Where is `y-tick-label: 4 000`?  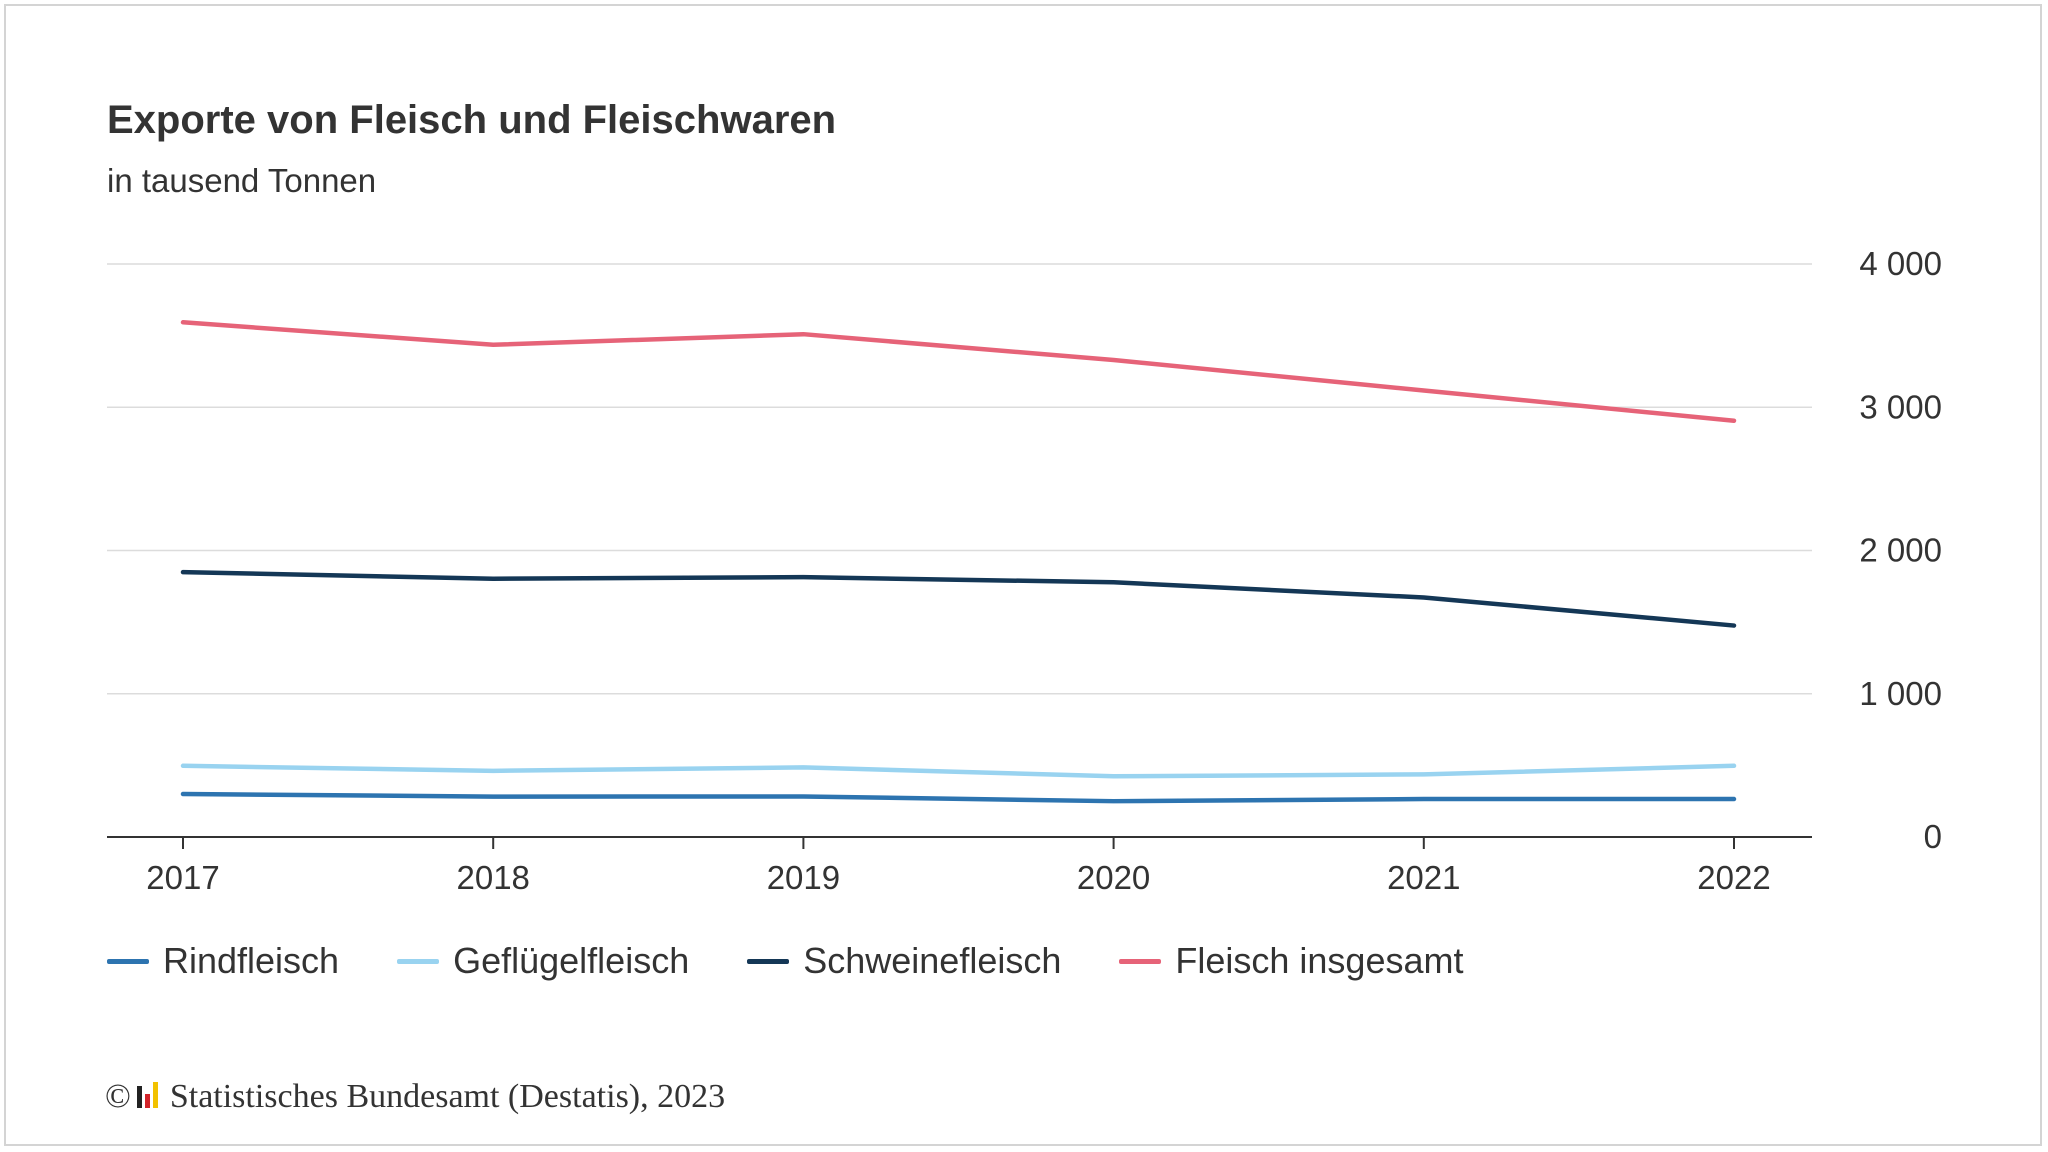 y-tick-label: 4 000 is located at coordinates (1900, 263).